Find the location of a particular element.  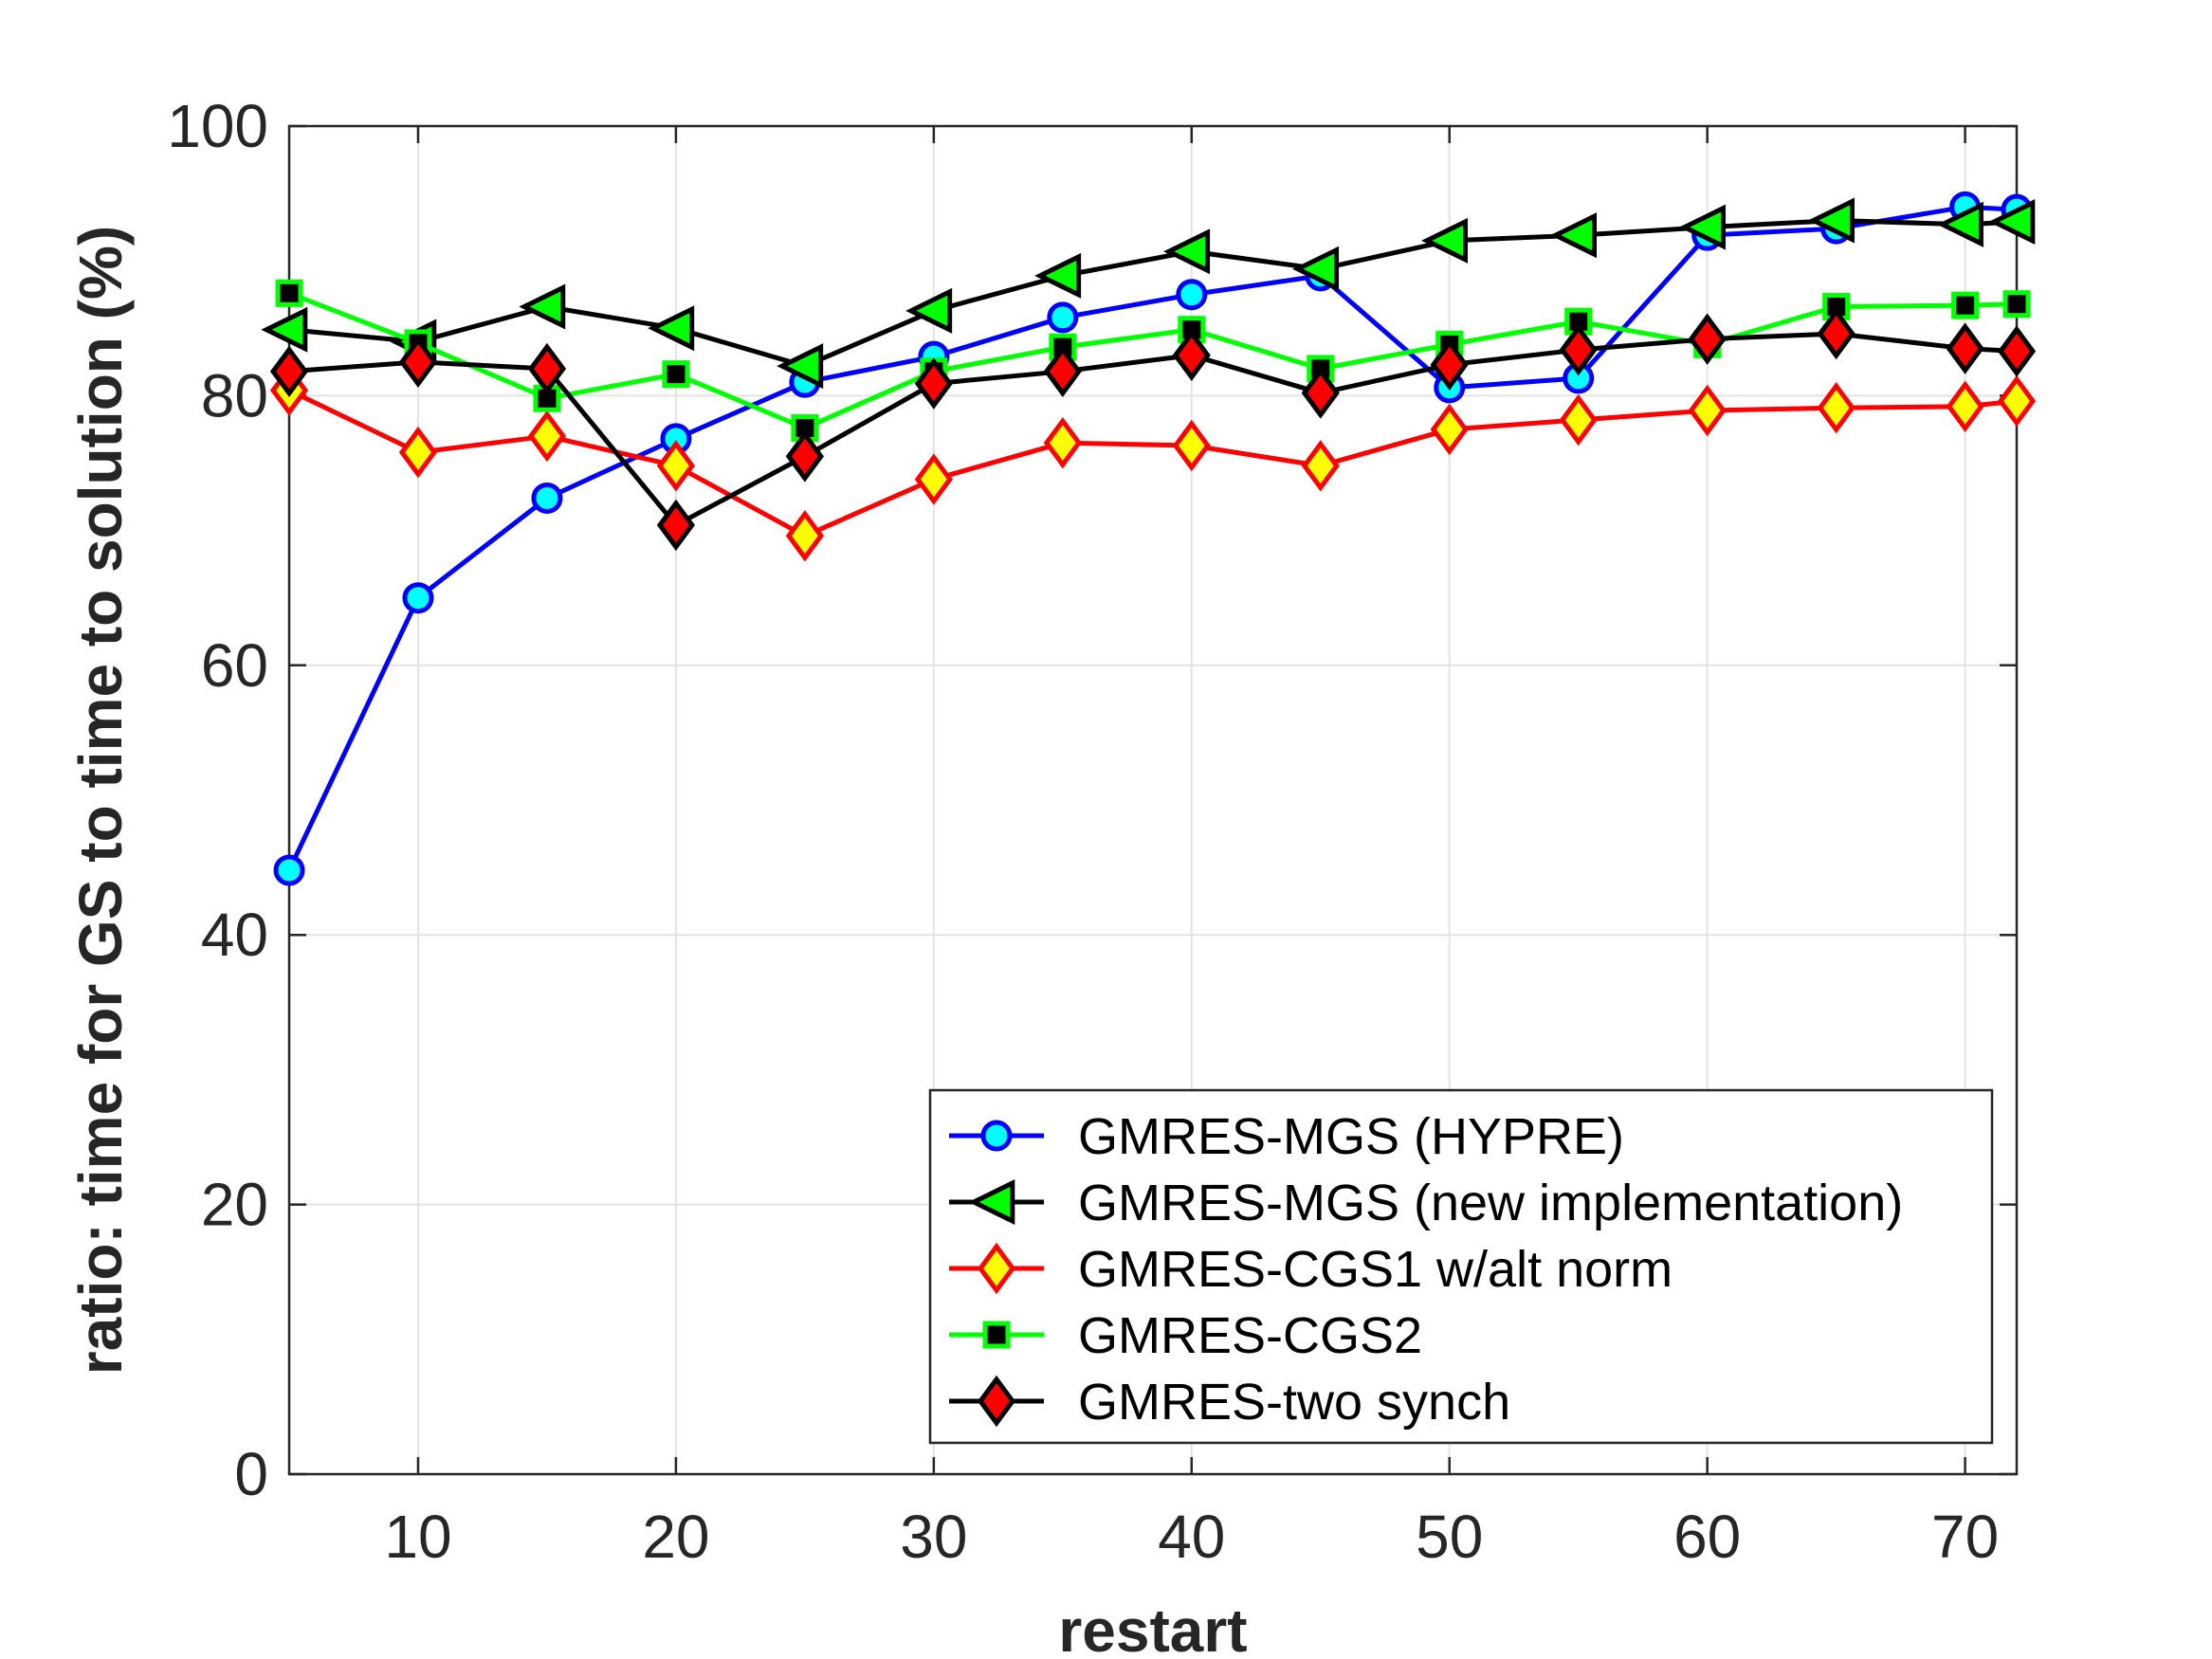

x-tick-label: 30 is located at coordinates (933, 1537).